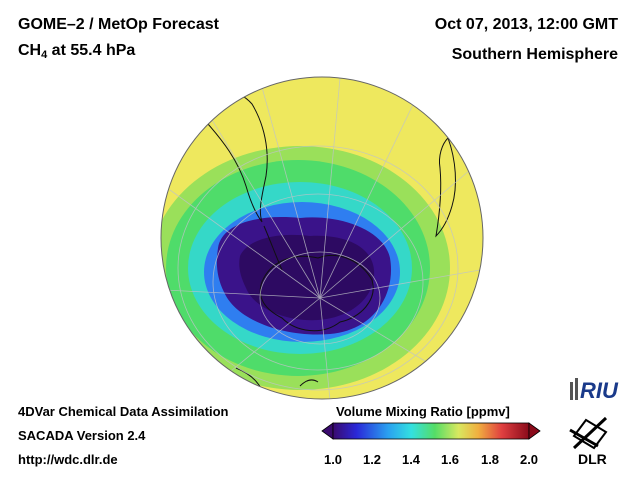 This screenshot has width=640, height=480. Describe the element at coordinates (534, 431) in the screenshot. I see `colorbar-max-arrow` at that location.